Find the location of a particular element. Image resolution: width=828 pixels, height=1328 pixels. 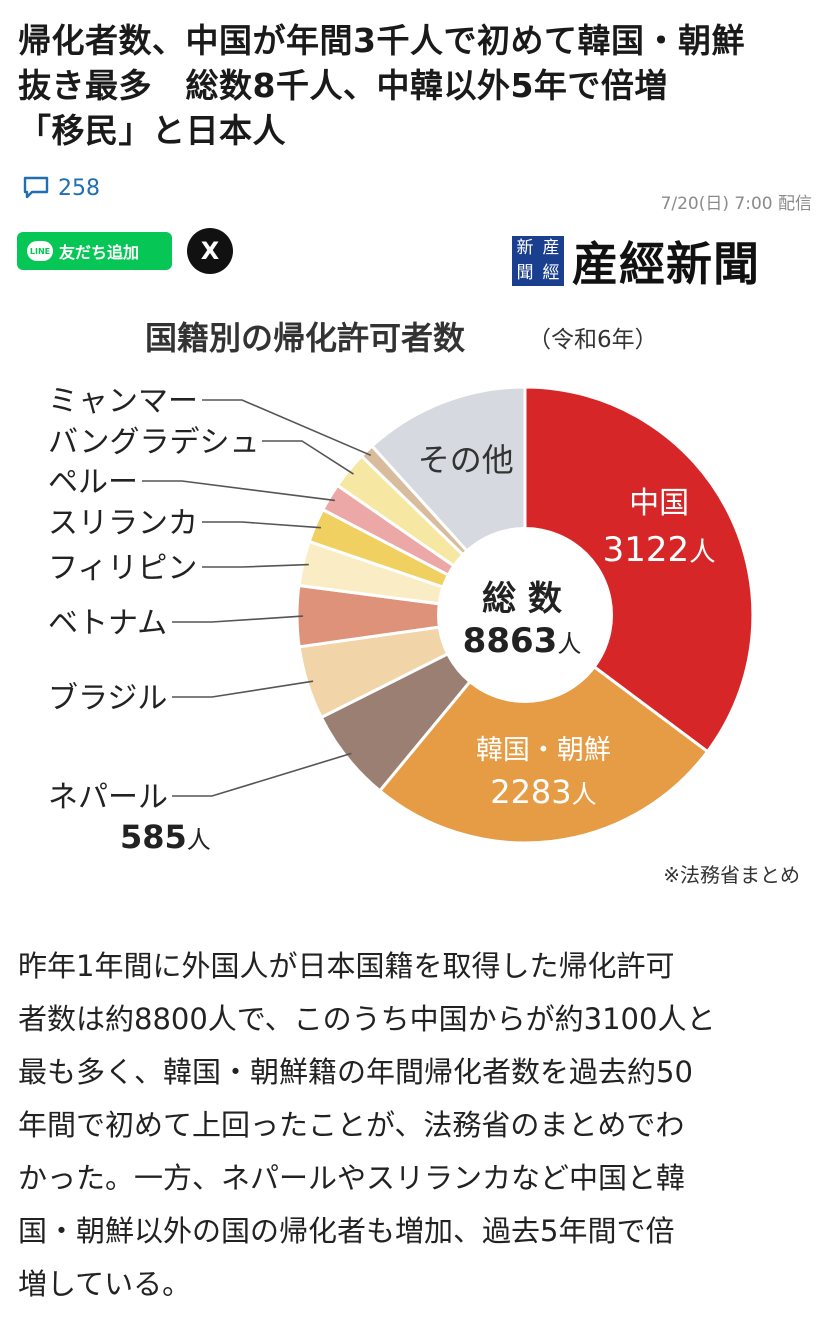

headline-line: 「移民」と日本人 is located at coordinates (152, 130).